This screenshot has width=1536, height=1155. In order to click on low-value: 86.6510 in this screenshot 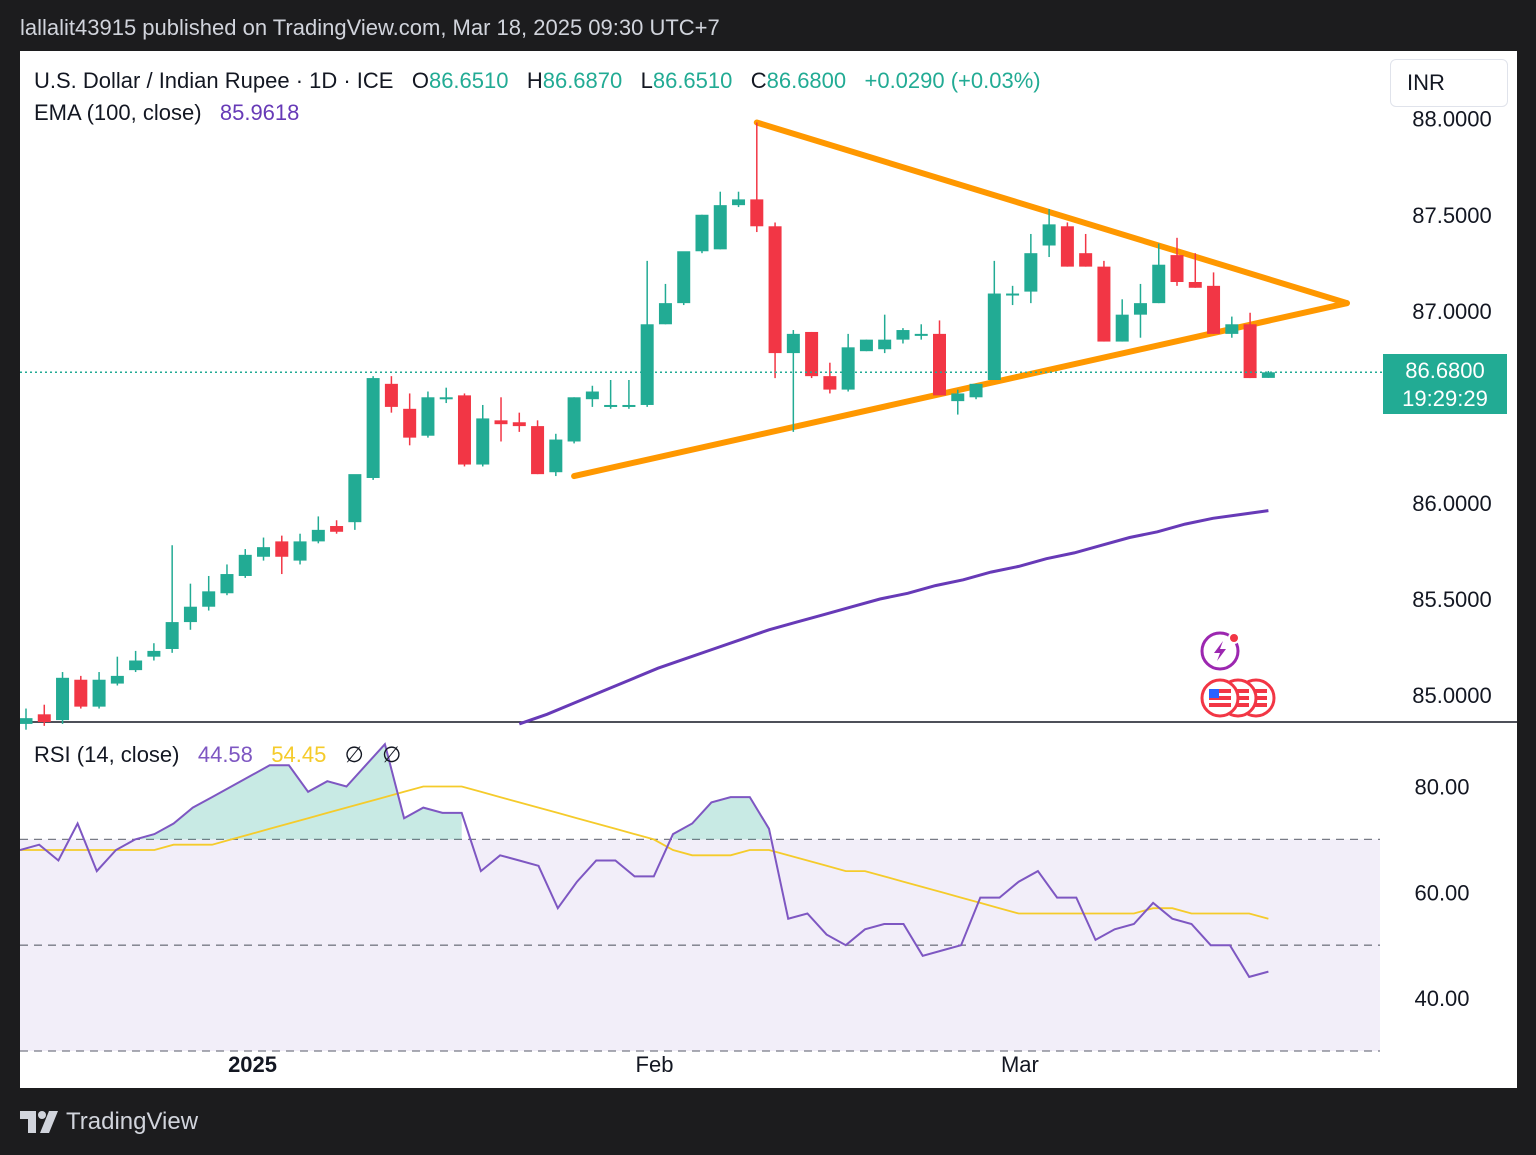, I will do `click(692, 80)`.